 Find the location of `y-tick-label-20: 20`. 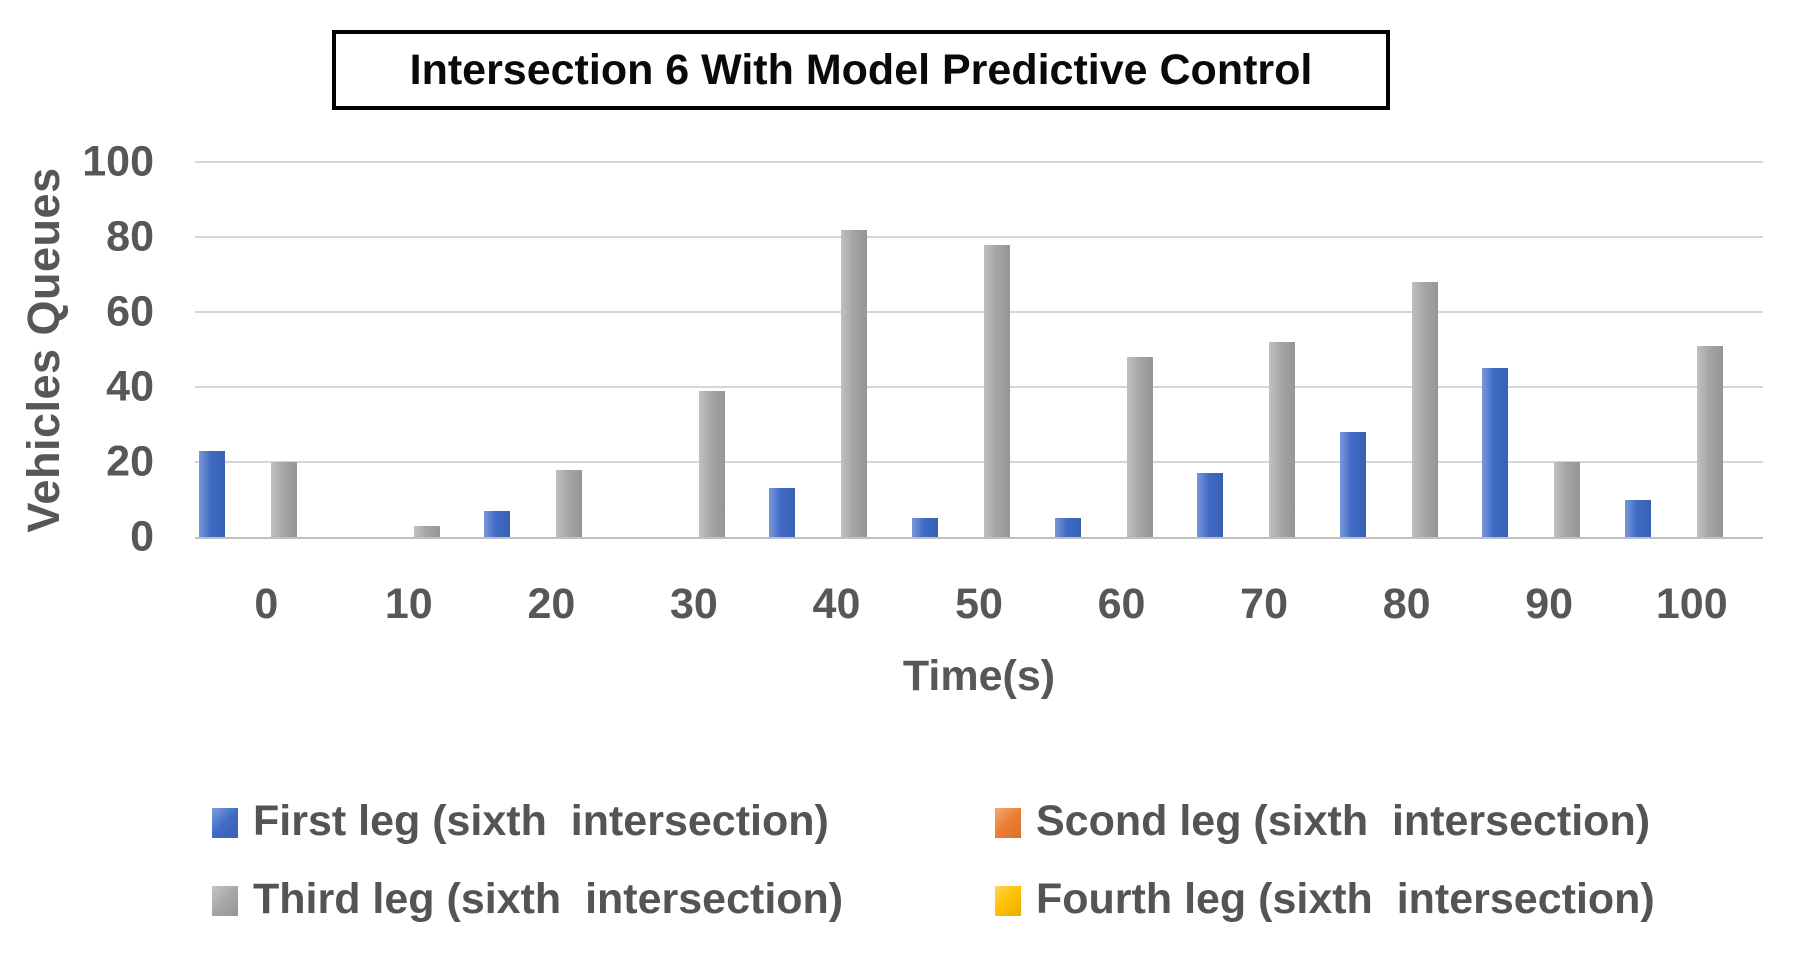

y-tick-label-20: 20 is located at coordinates (130, 461).